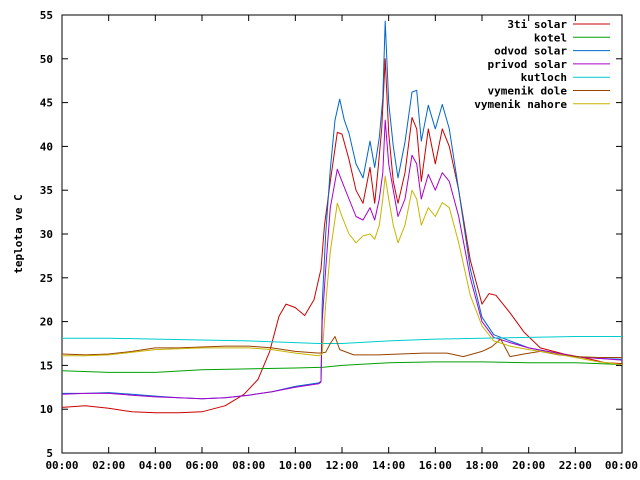  I want to click on x-tick-label: 08:00, so click(248, 465).